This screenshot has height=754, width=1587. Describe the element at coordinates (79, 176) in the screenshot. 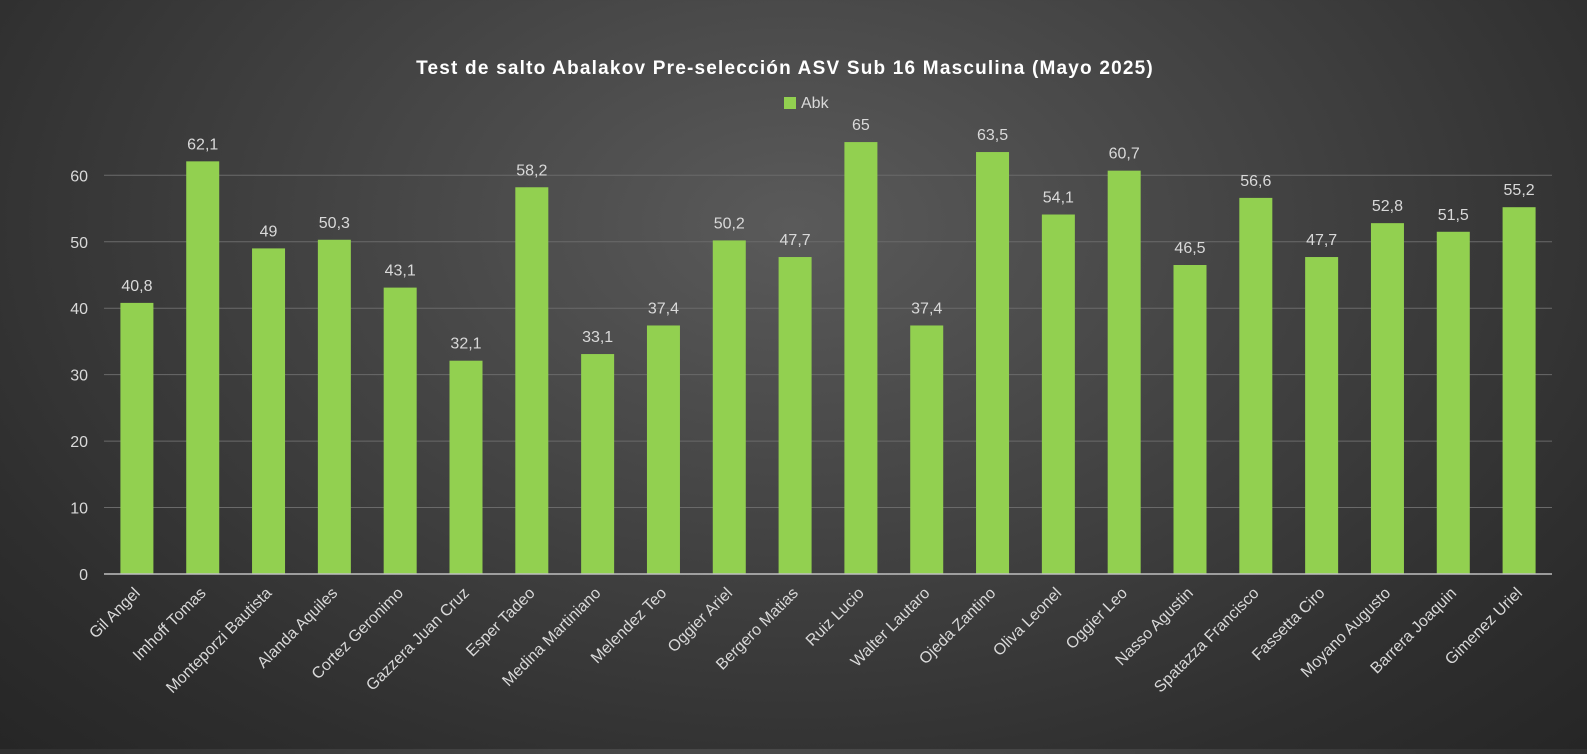

I see `y-tick-label: 60` at that location.